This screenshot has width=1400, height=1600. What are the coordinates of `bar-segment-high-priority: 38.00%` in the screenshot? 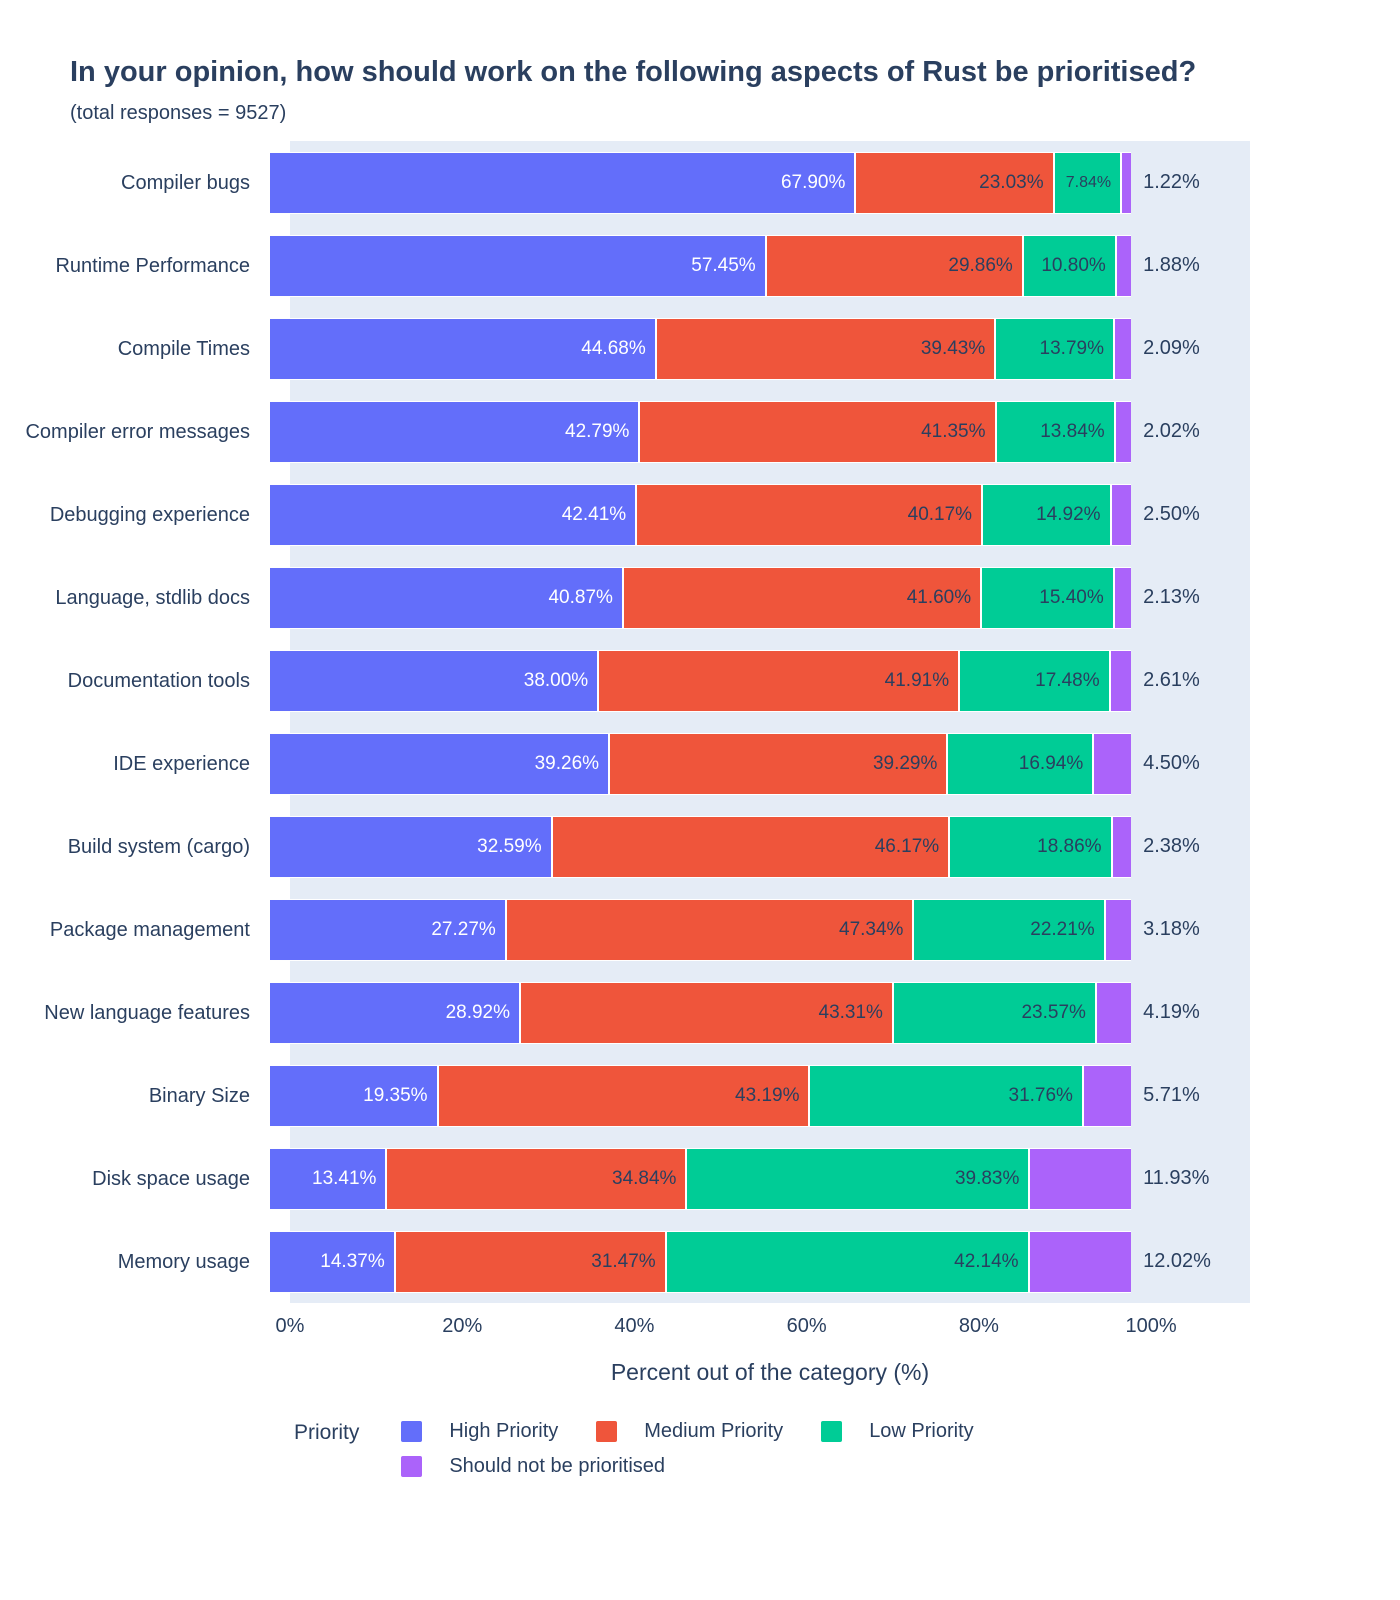 It's located at (434, 680).